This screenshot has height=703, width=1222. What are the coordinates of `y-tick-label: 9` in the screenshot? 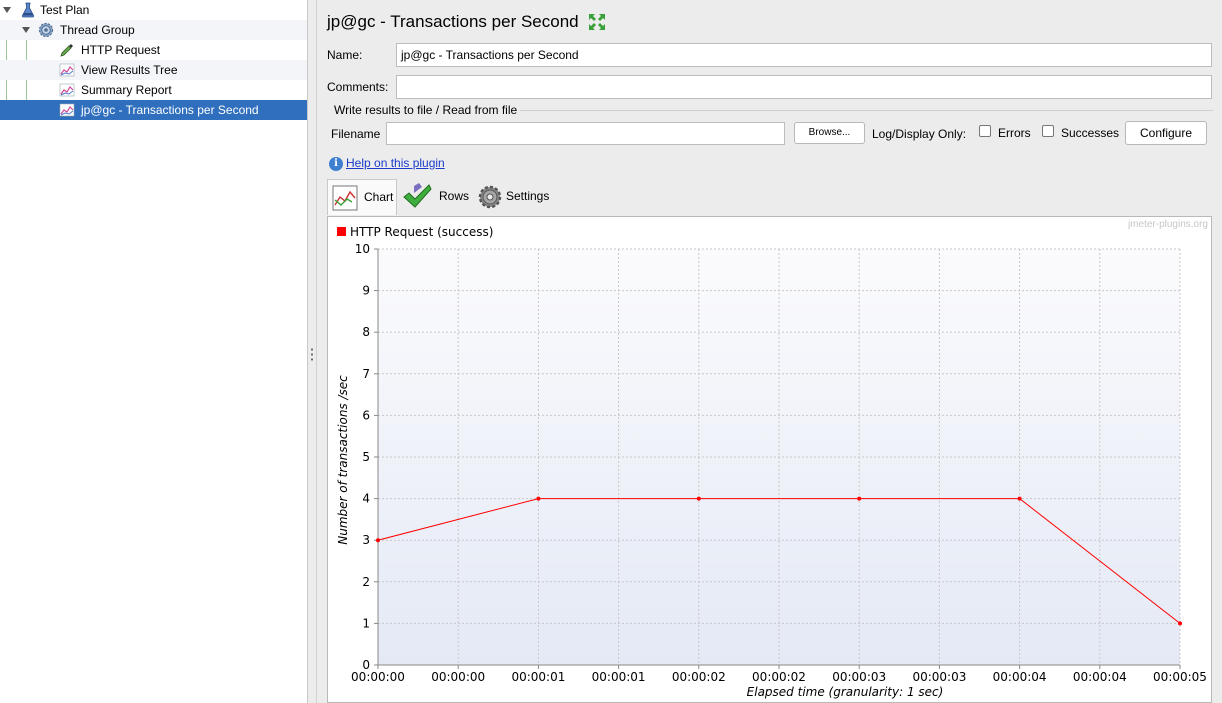 It's located at (366, 291).